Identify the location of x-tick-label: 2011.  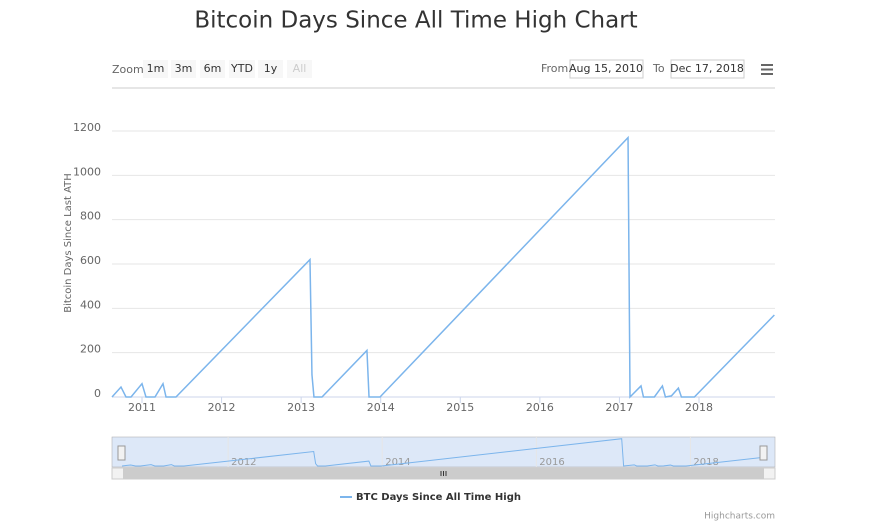
(142, 407).